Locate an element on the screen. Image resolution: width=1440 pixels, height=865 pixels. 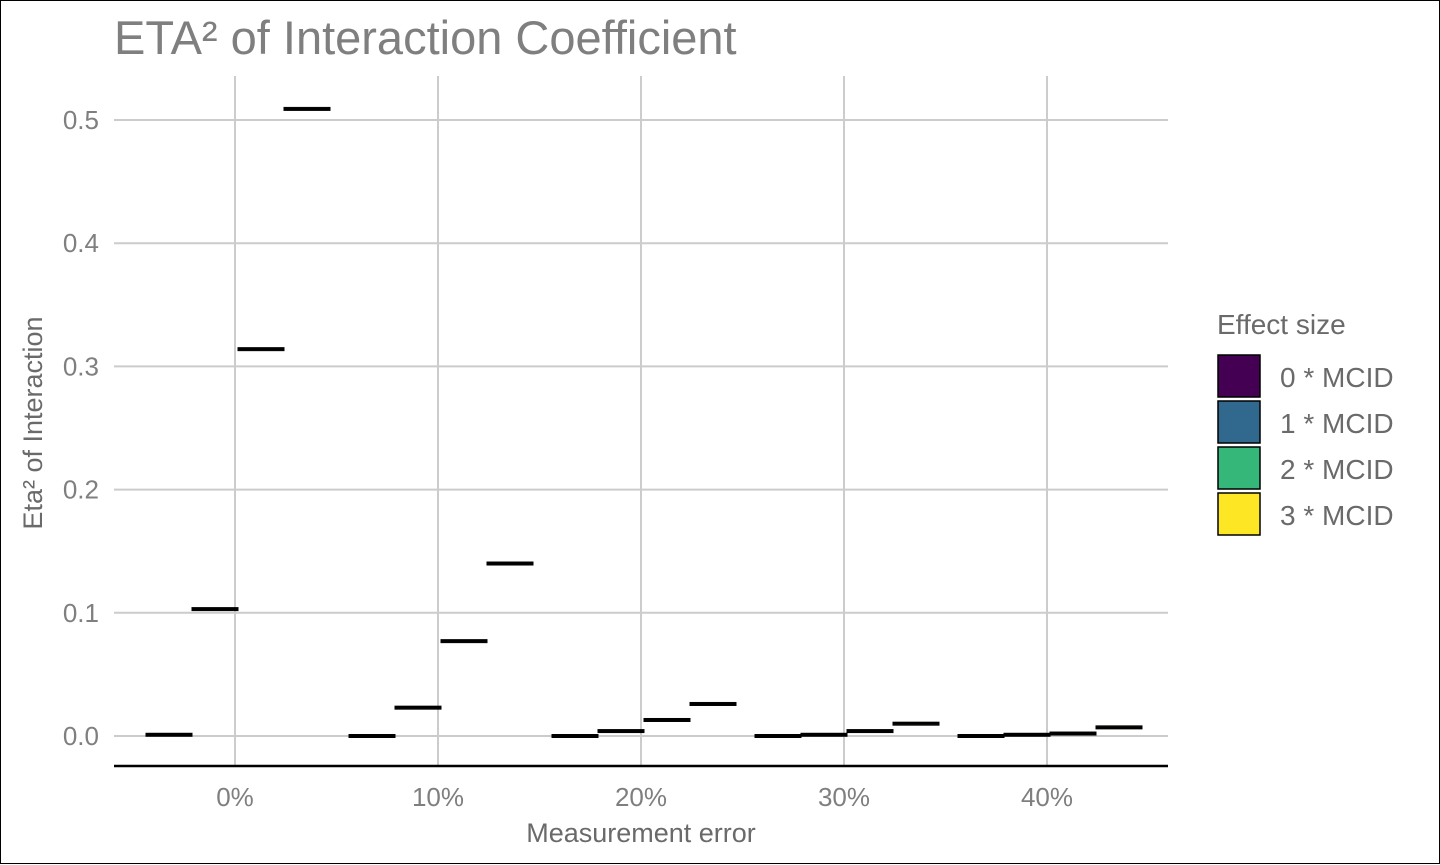
legend-label-1: 1 * MCID is located at coordinates (1337, 423).